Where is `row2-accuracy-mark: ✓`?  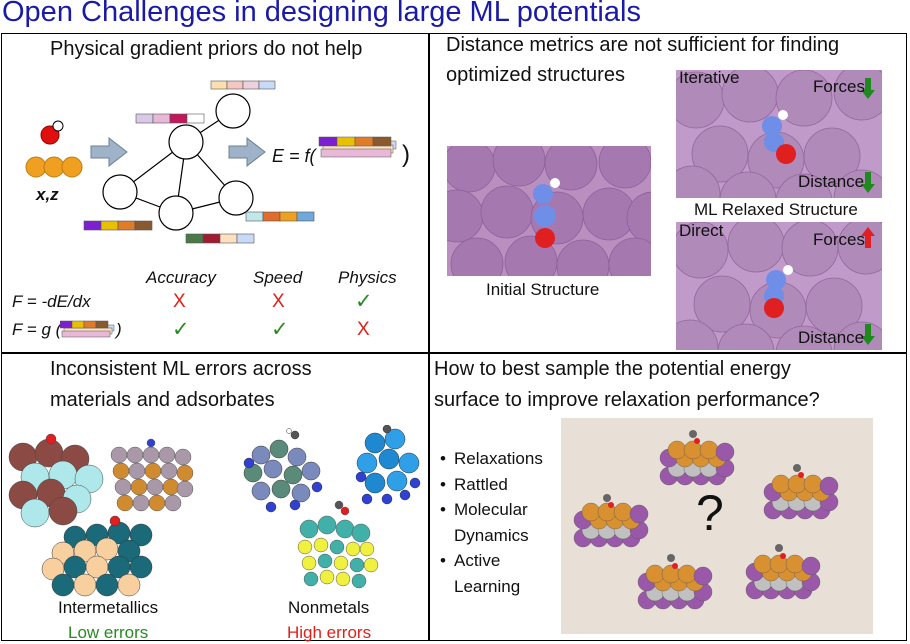
row2-accuracy-mark: ✓ is located at coordinates (181, 329).